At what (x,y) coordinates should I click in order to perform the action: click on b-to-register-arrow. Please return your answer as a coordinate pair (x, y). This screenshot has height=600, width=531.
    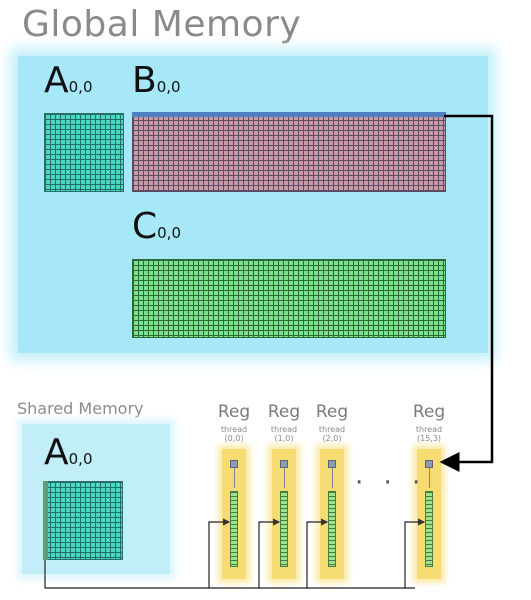
    Looking at the image, I should click on (466, 293).